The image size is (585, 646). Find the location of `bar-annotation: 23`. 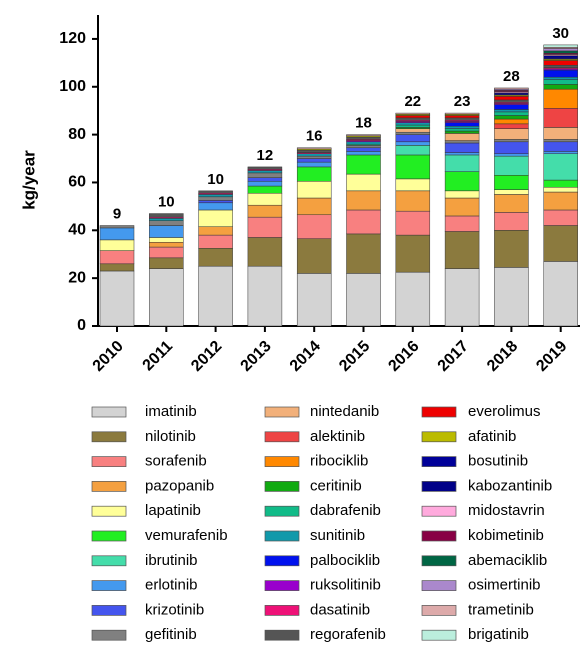

bar-annotation: 23 is located at coordinates (462, 101).